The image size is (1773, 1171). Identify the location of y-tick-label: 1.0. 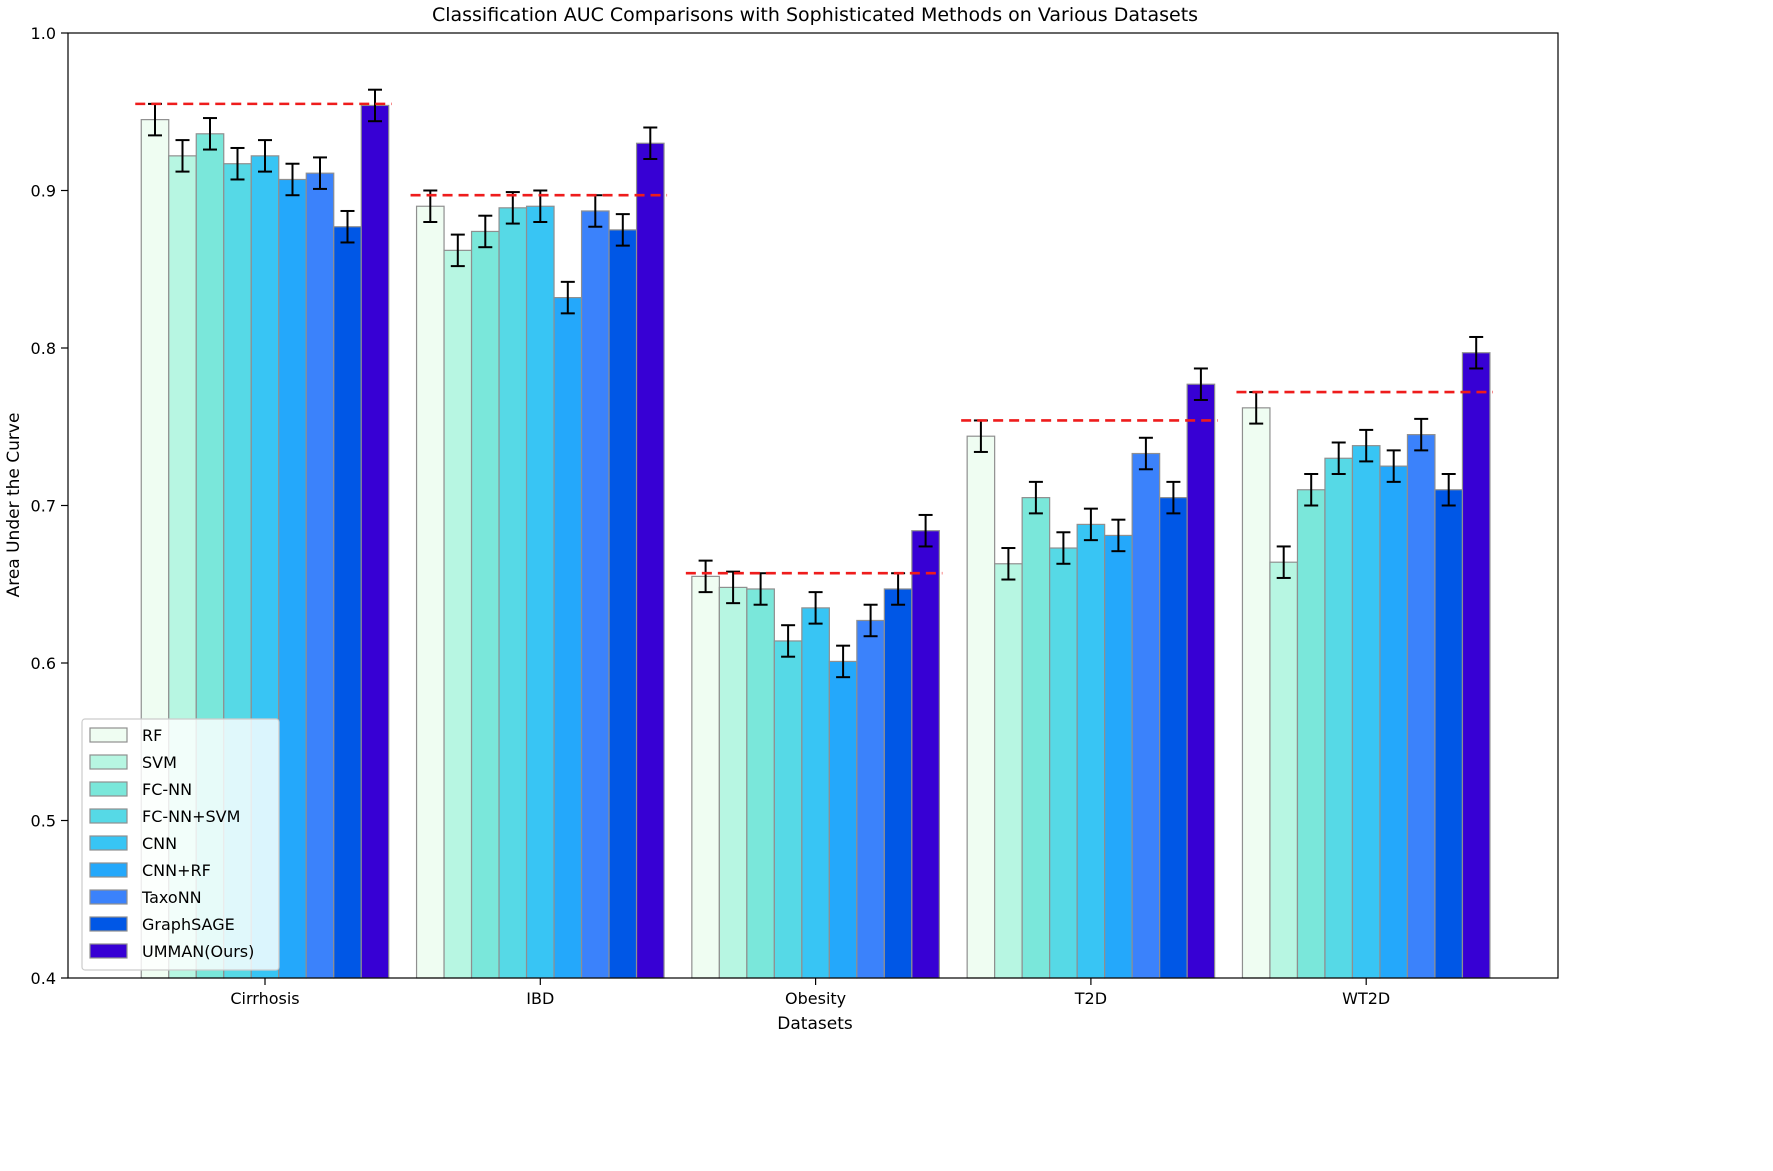
(43, 33).